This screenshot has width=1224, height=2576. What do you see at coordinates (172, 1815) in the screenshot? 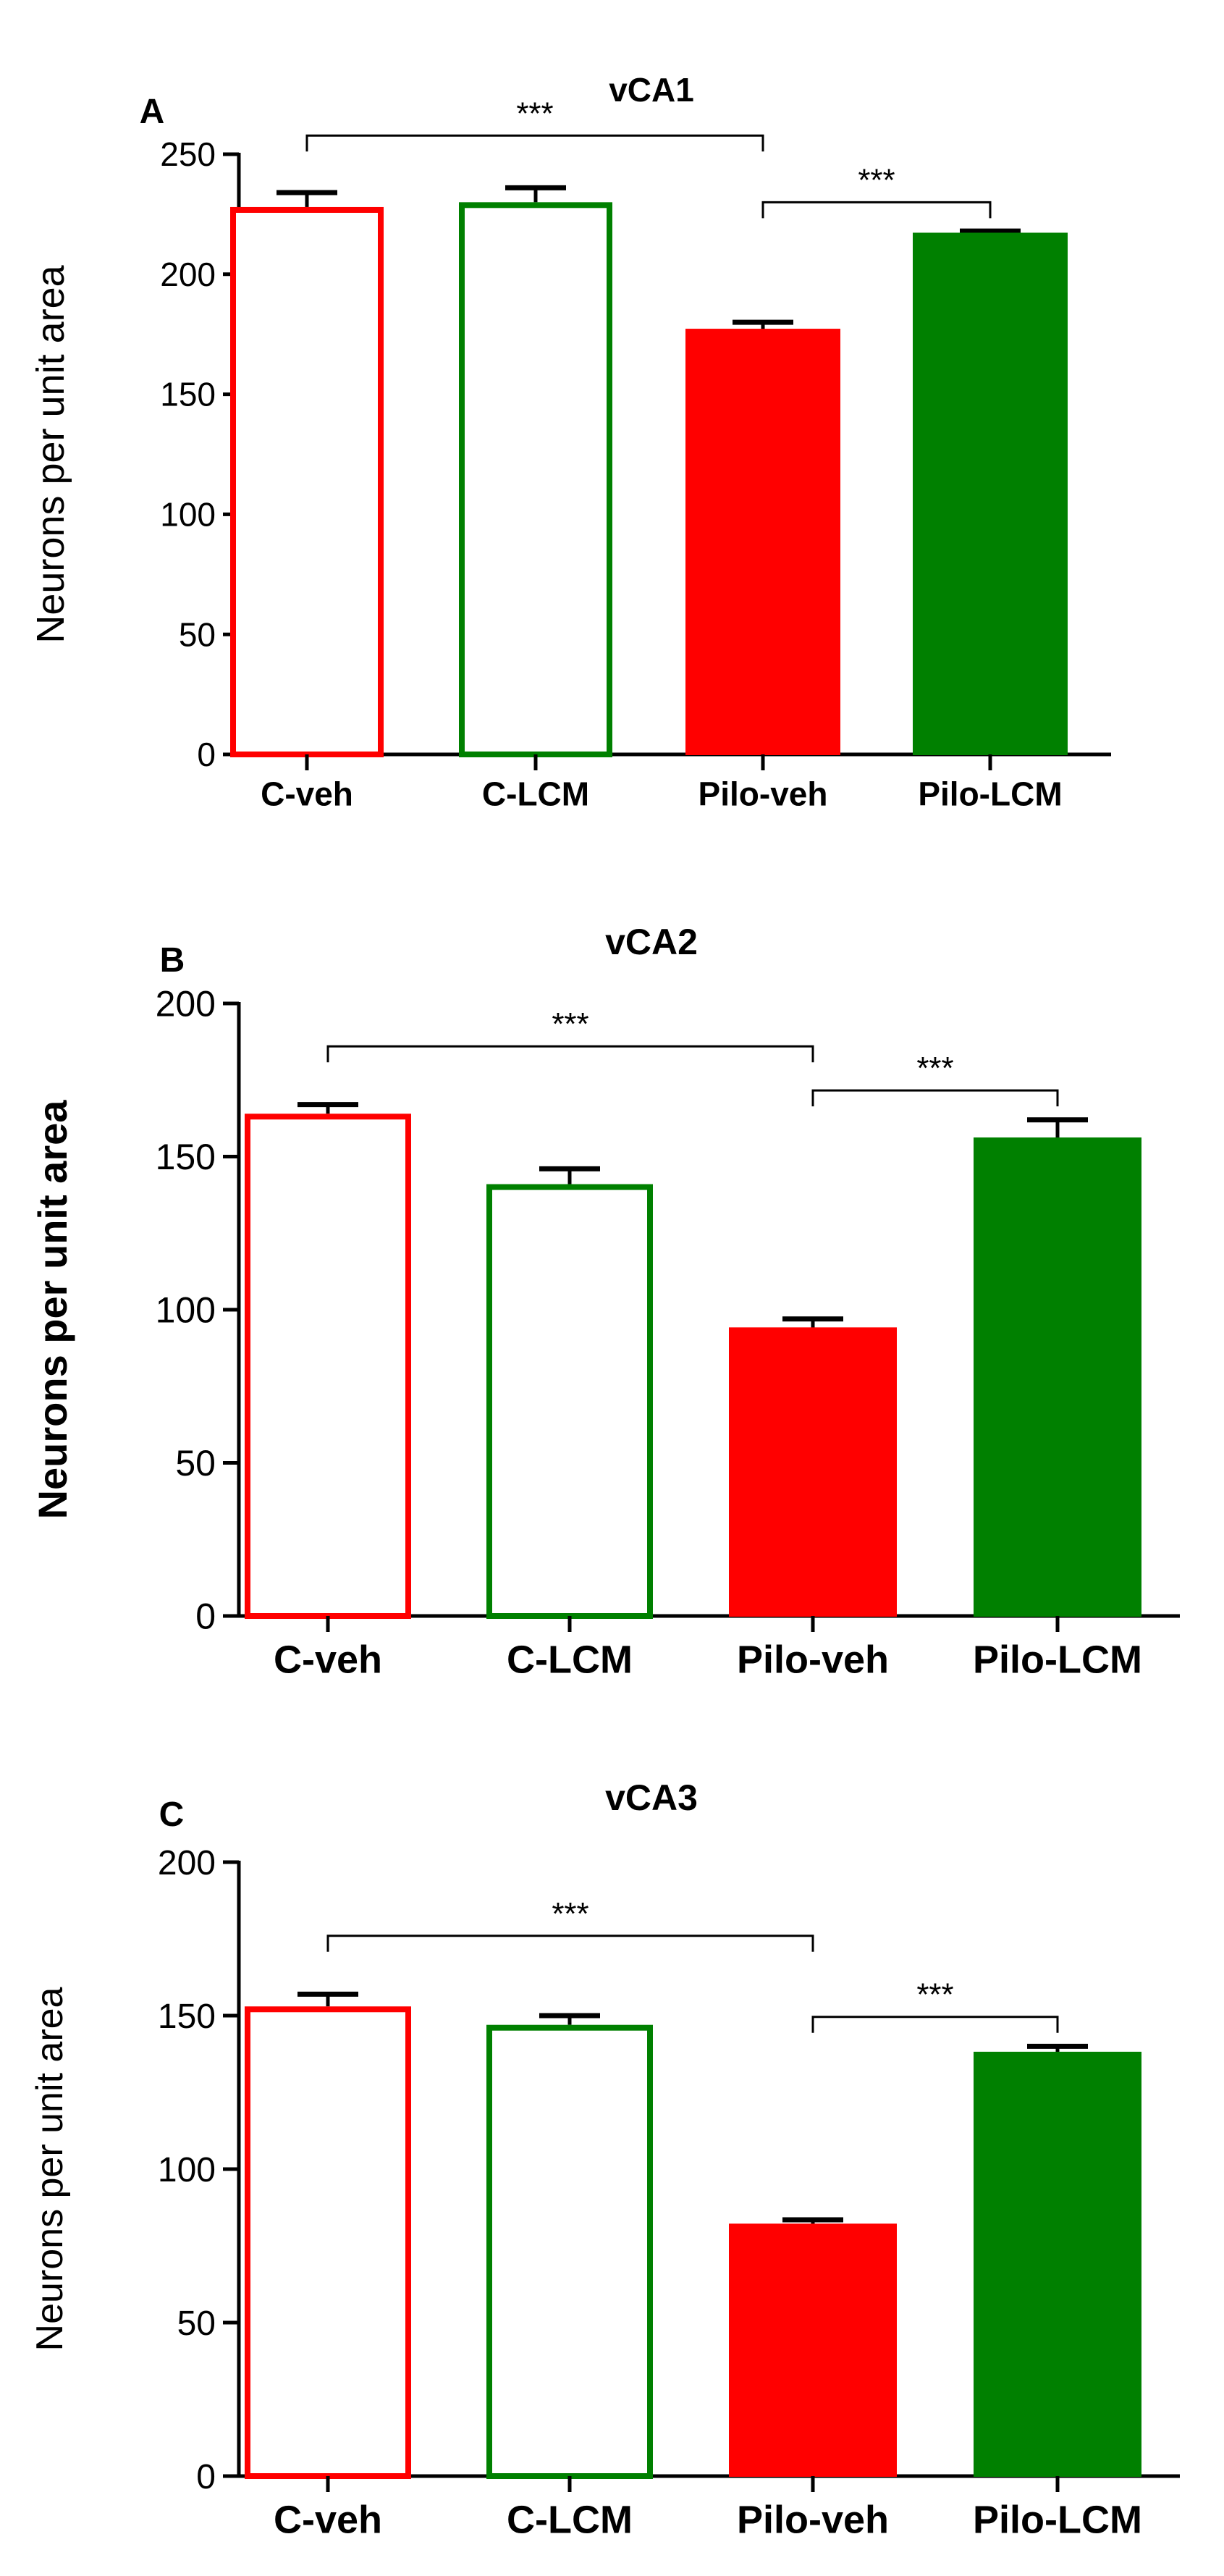
I see `panel-letter: C` at bounding box center [172, 1815].